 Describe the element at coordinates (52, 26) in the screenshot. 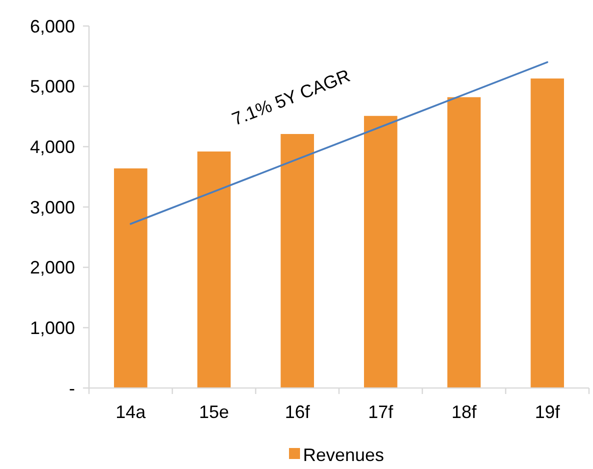

I see `y-tick-label: 6,000` at that location.